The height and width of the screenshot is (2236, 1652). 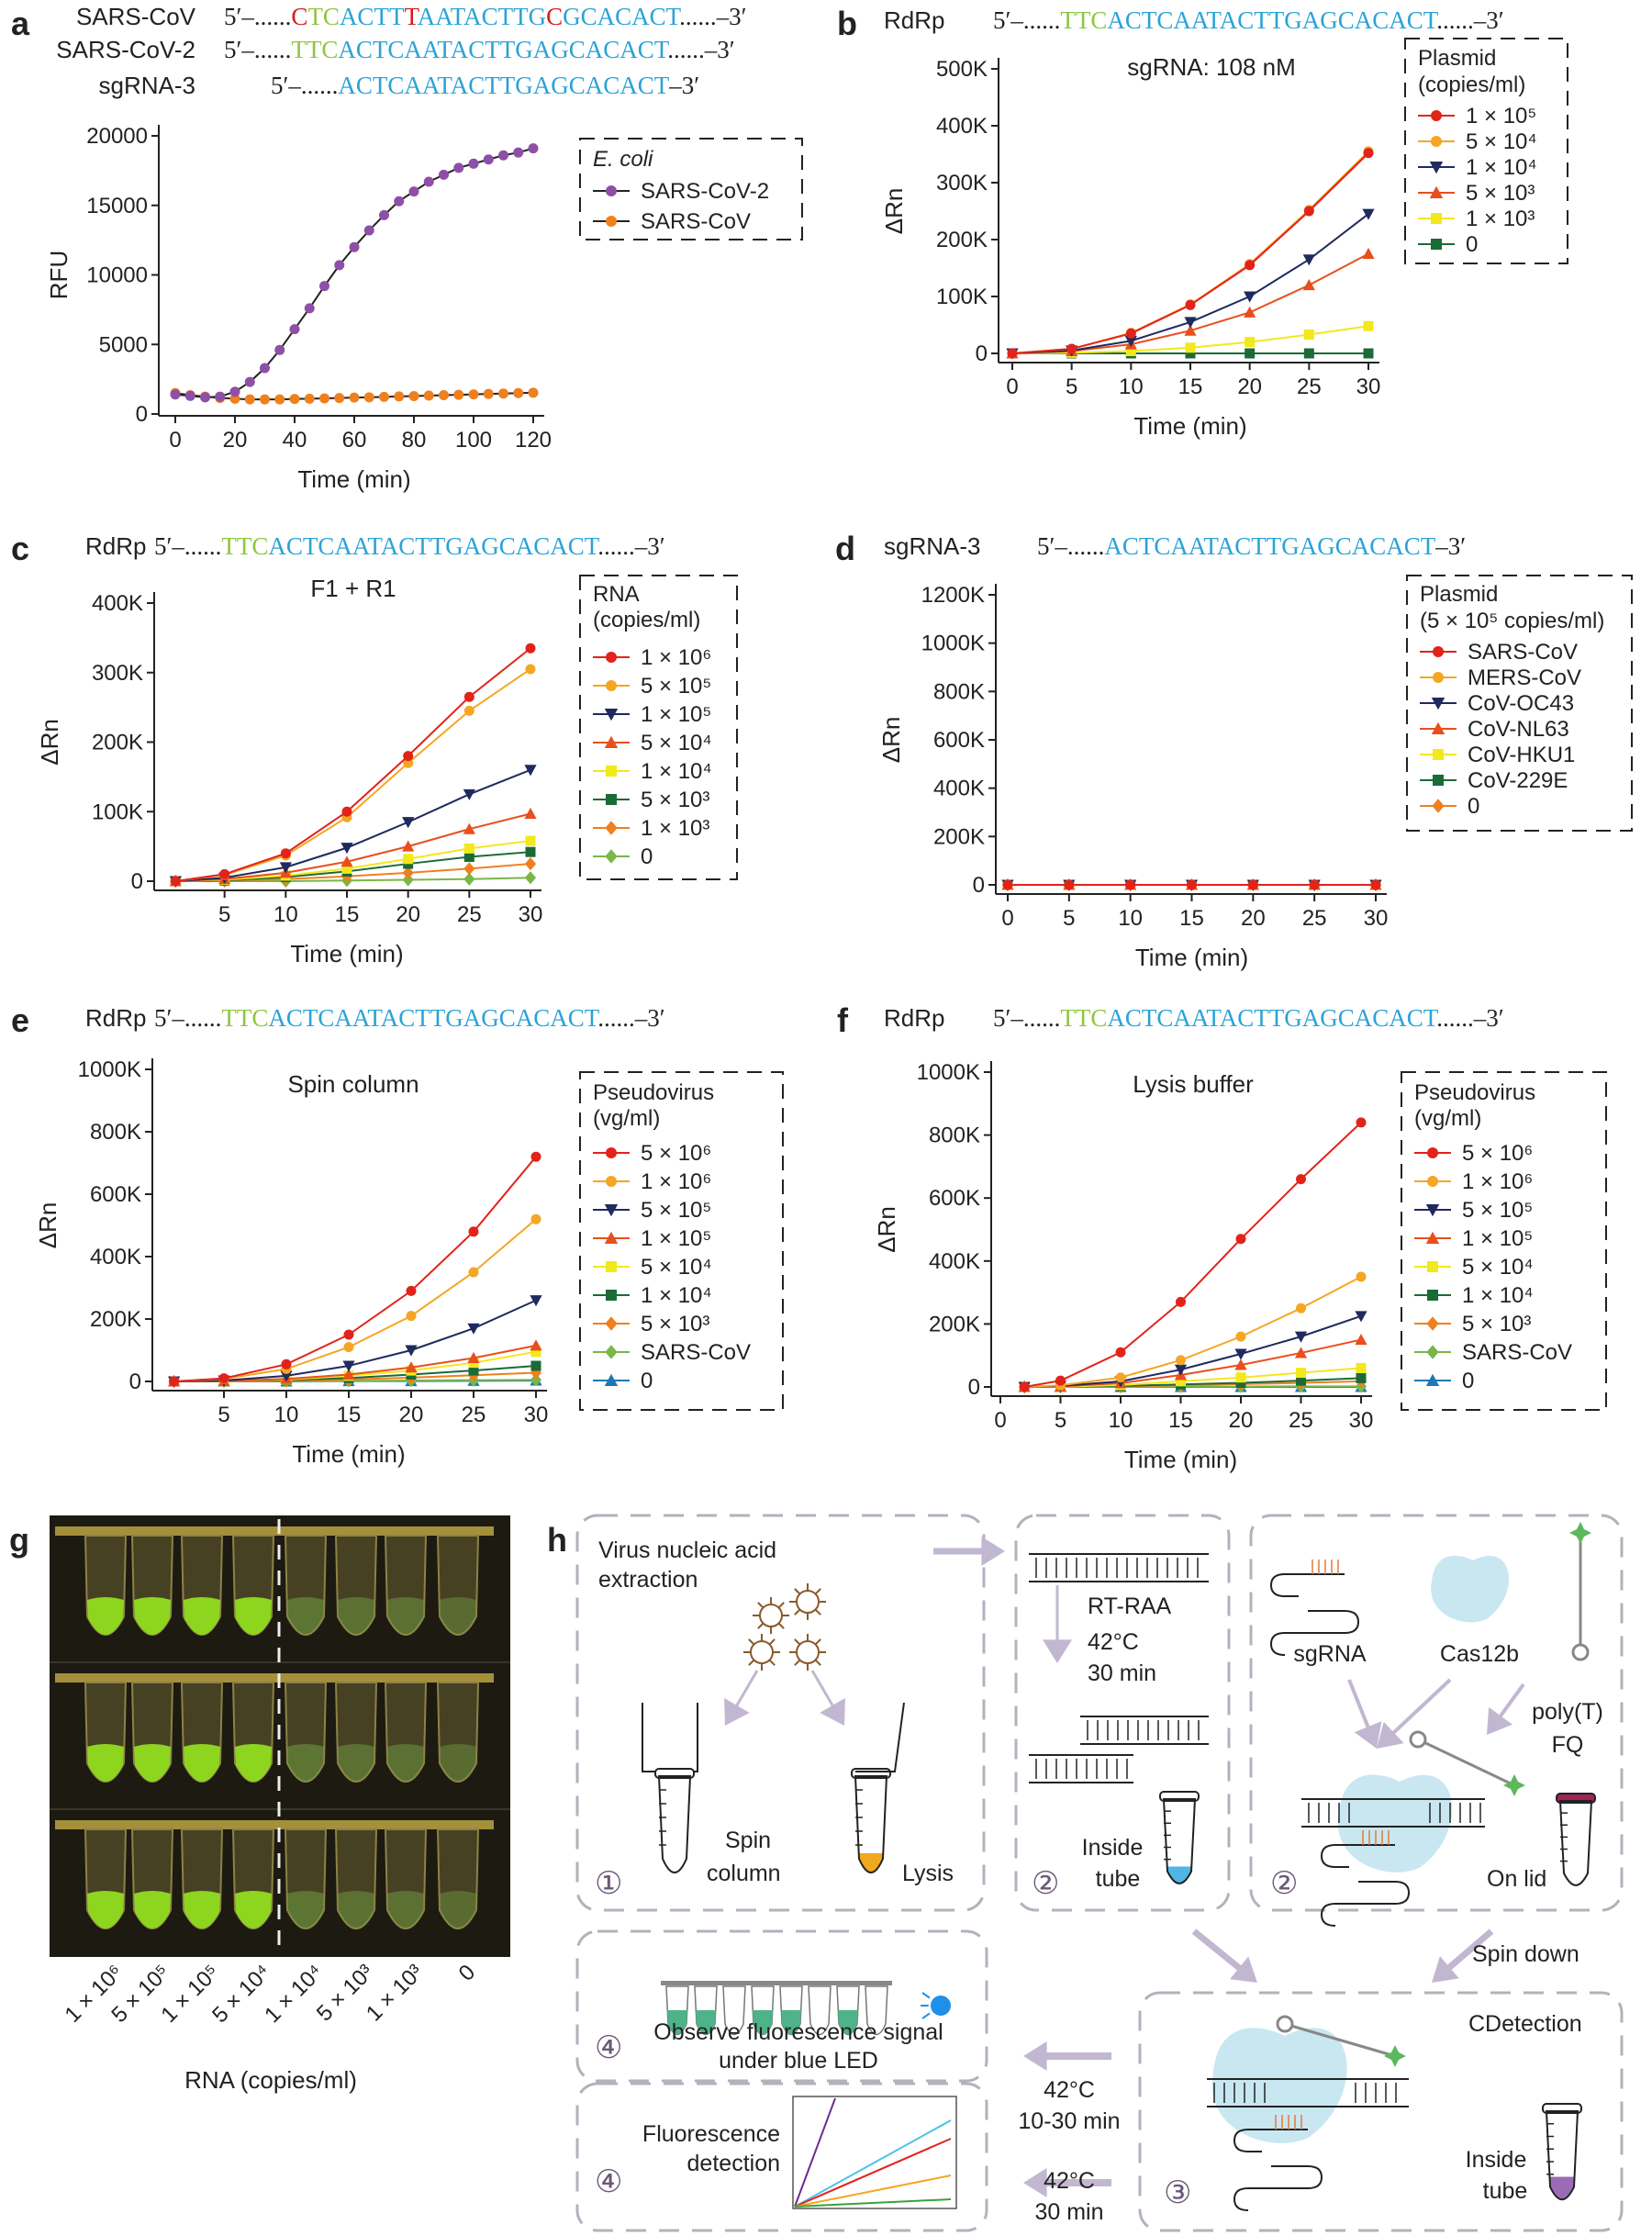 I want to click on series-5×10⁶, so click(x=1193, y=1254).